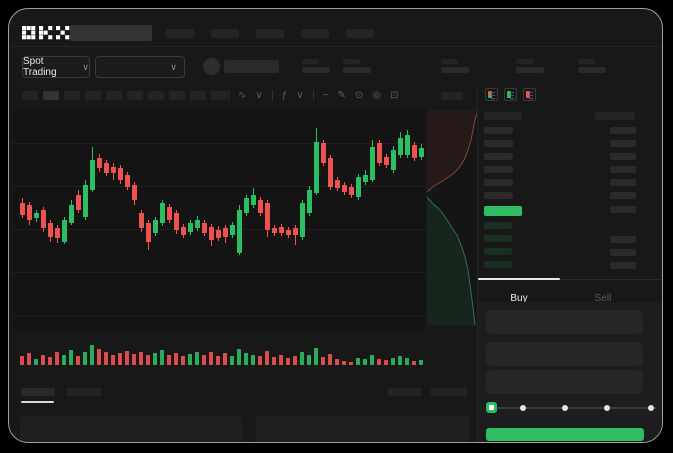 The image size is (673, 453). Describe the element at coordinates (140, 67) in the screenshot. I see `pair-selector: ∨` at that location.